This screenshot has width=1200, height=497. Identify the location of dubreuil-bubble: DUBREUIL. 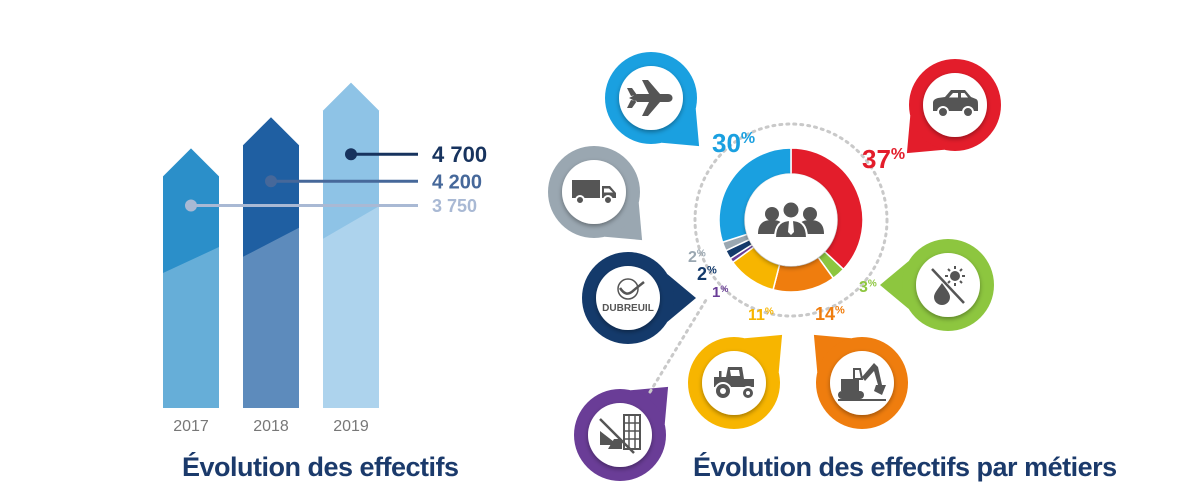
(639, 298).